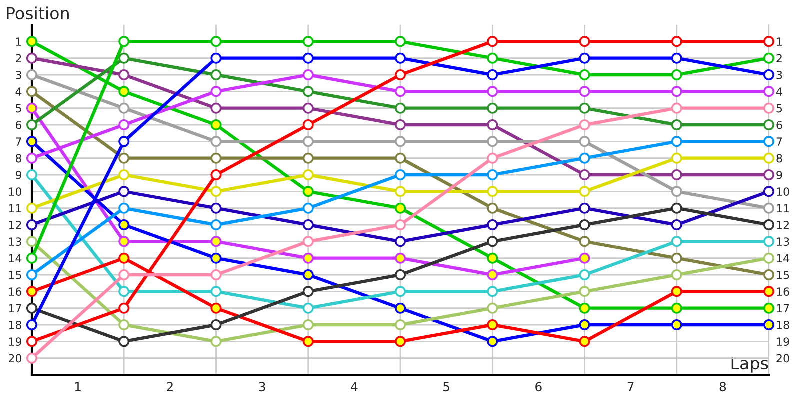  What do you see at coordinates (783, 292) in the screenshot?
I see `y2-tick-label: 16` at bounding box center [783, 292].